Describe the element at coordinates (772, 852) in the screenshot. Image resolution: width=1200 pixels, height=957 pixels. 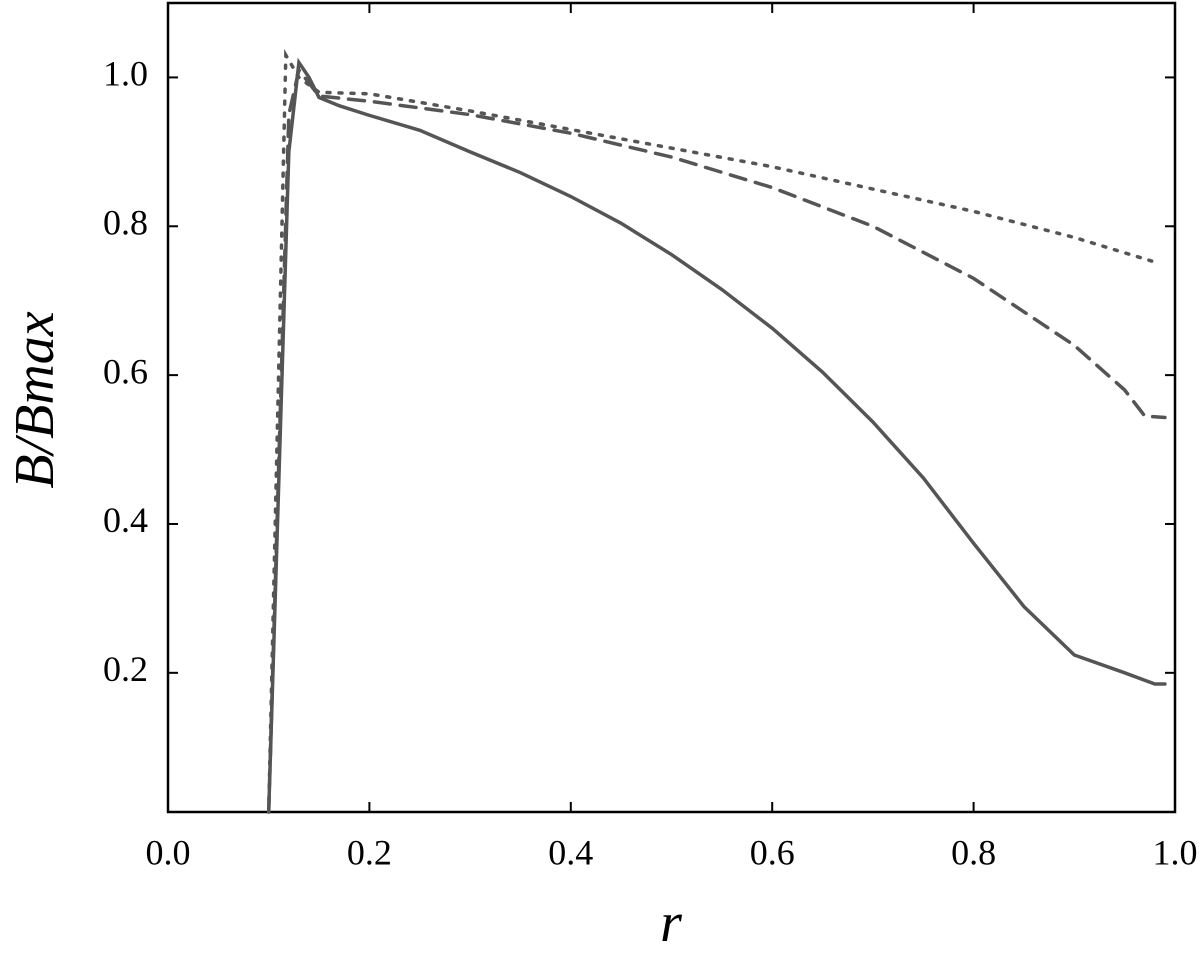
I see `x-tick-label: 0.6` at that location.